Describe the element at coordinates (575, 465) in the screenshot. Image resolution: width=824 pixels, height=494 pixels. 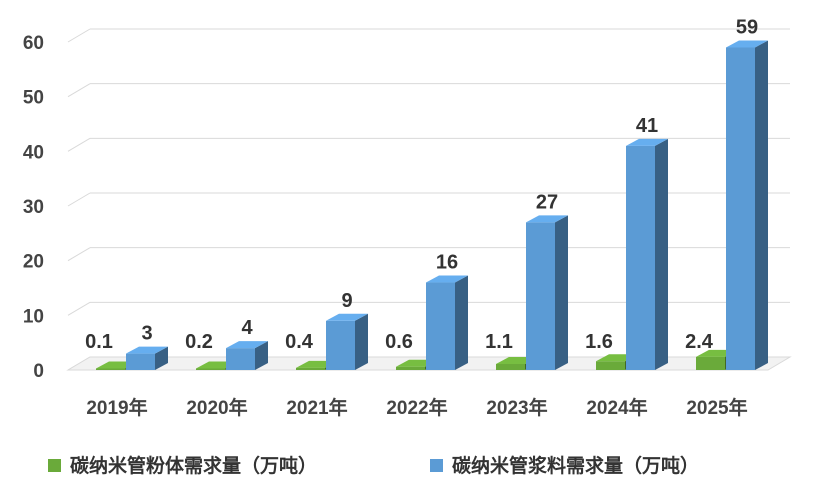
I see `legend-label: 碳纳米管浆料需求量（万吨）` at that location.